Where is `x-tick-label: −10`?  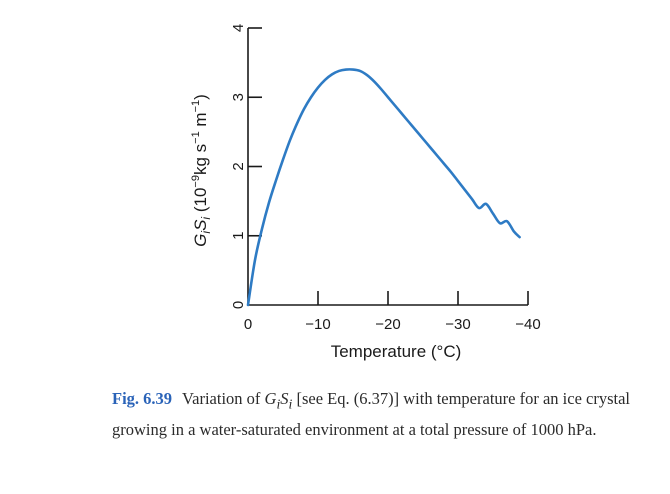
x-tick-label: −10 is located at coordinates (317, 324).